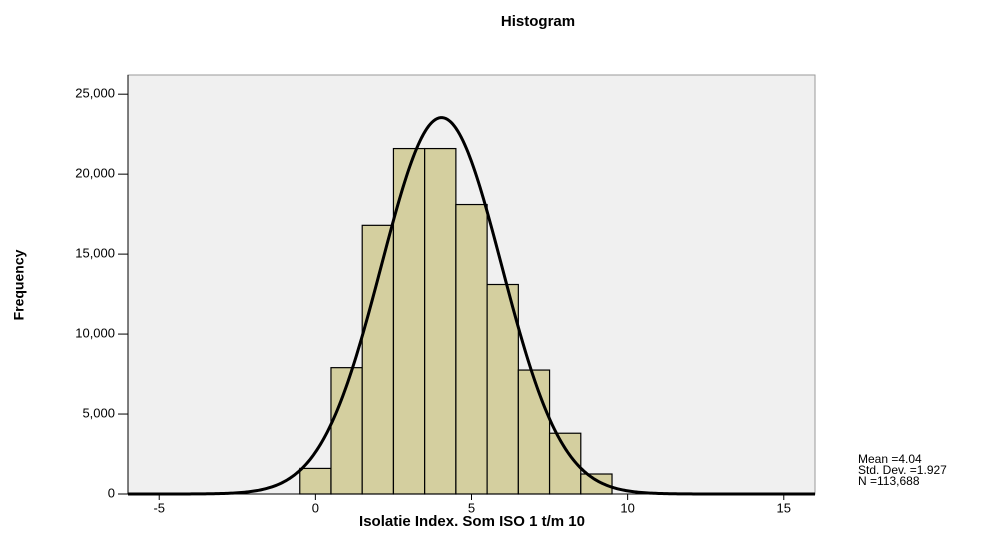  What do you see at coordinates (784, 507) in the screenshot?
I see `x-tick-label: 15` at bounding box center [784, 507].